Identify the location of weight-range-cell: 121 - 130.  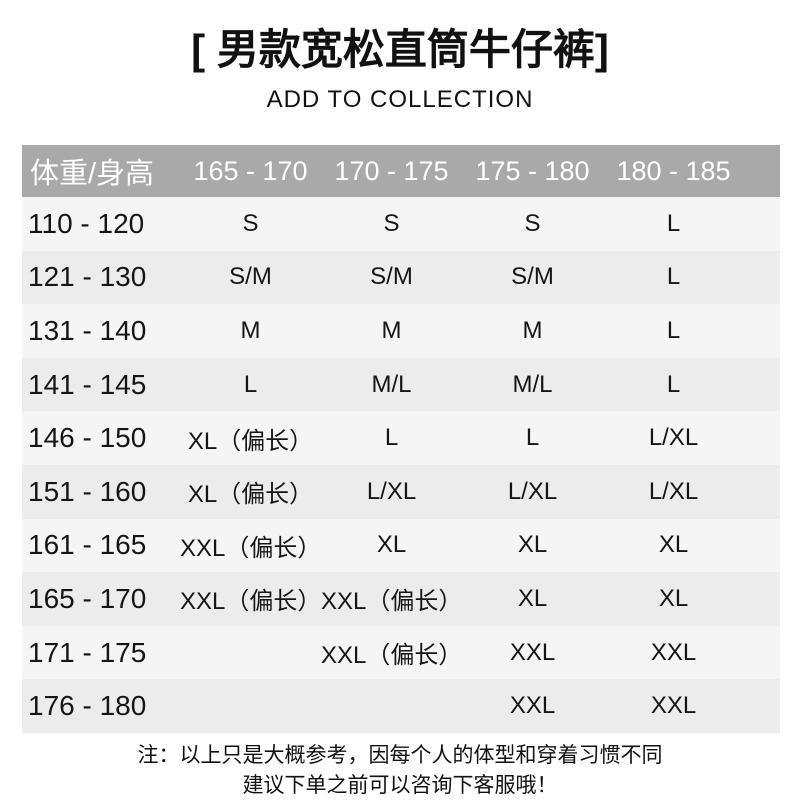
(87, 277).